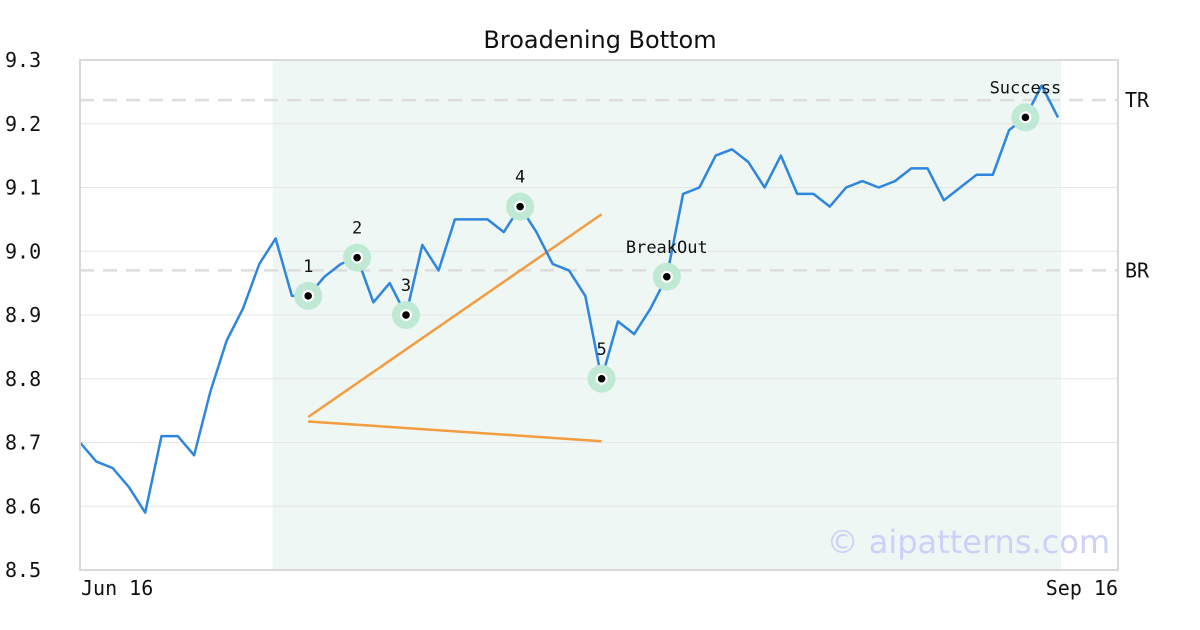  Describe the element at coordinates (23, 251) in the screenshot. I see `y-tick-label: 9.0` at that location.